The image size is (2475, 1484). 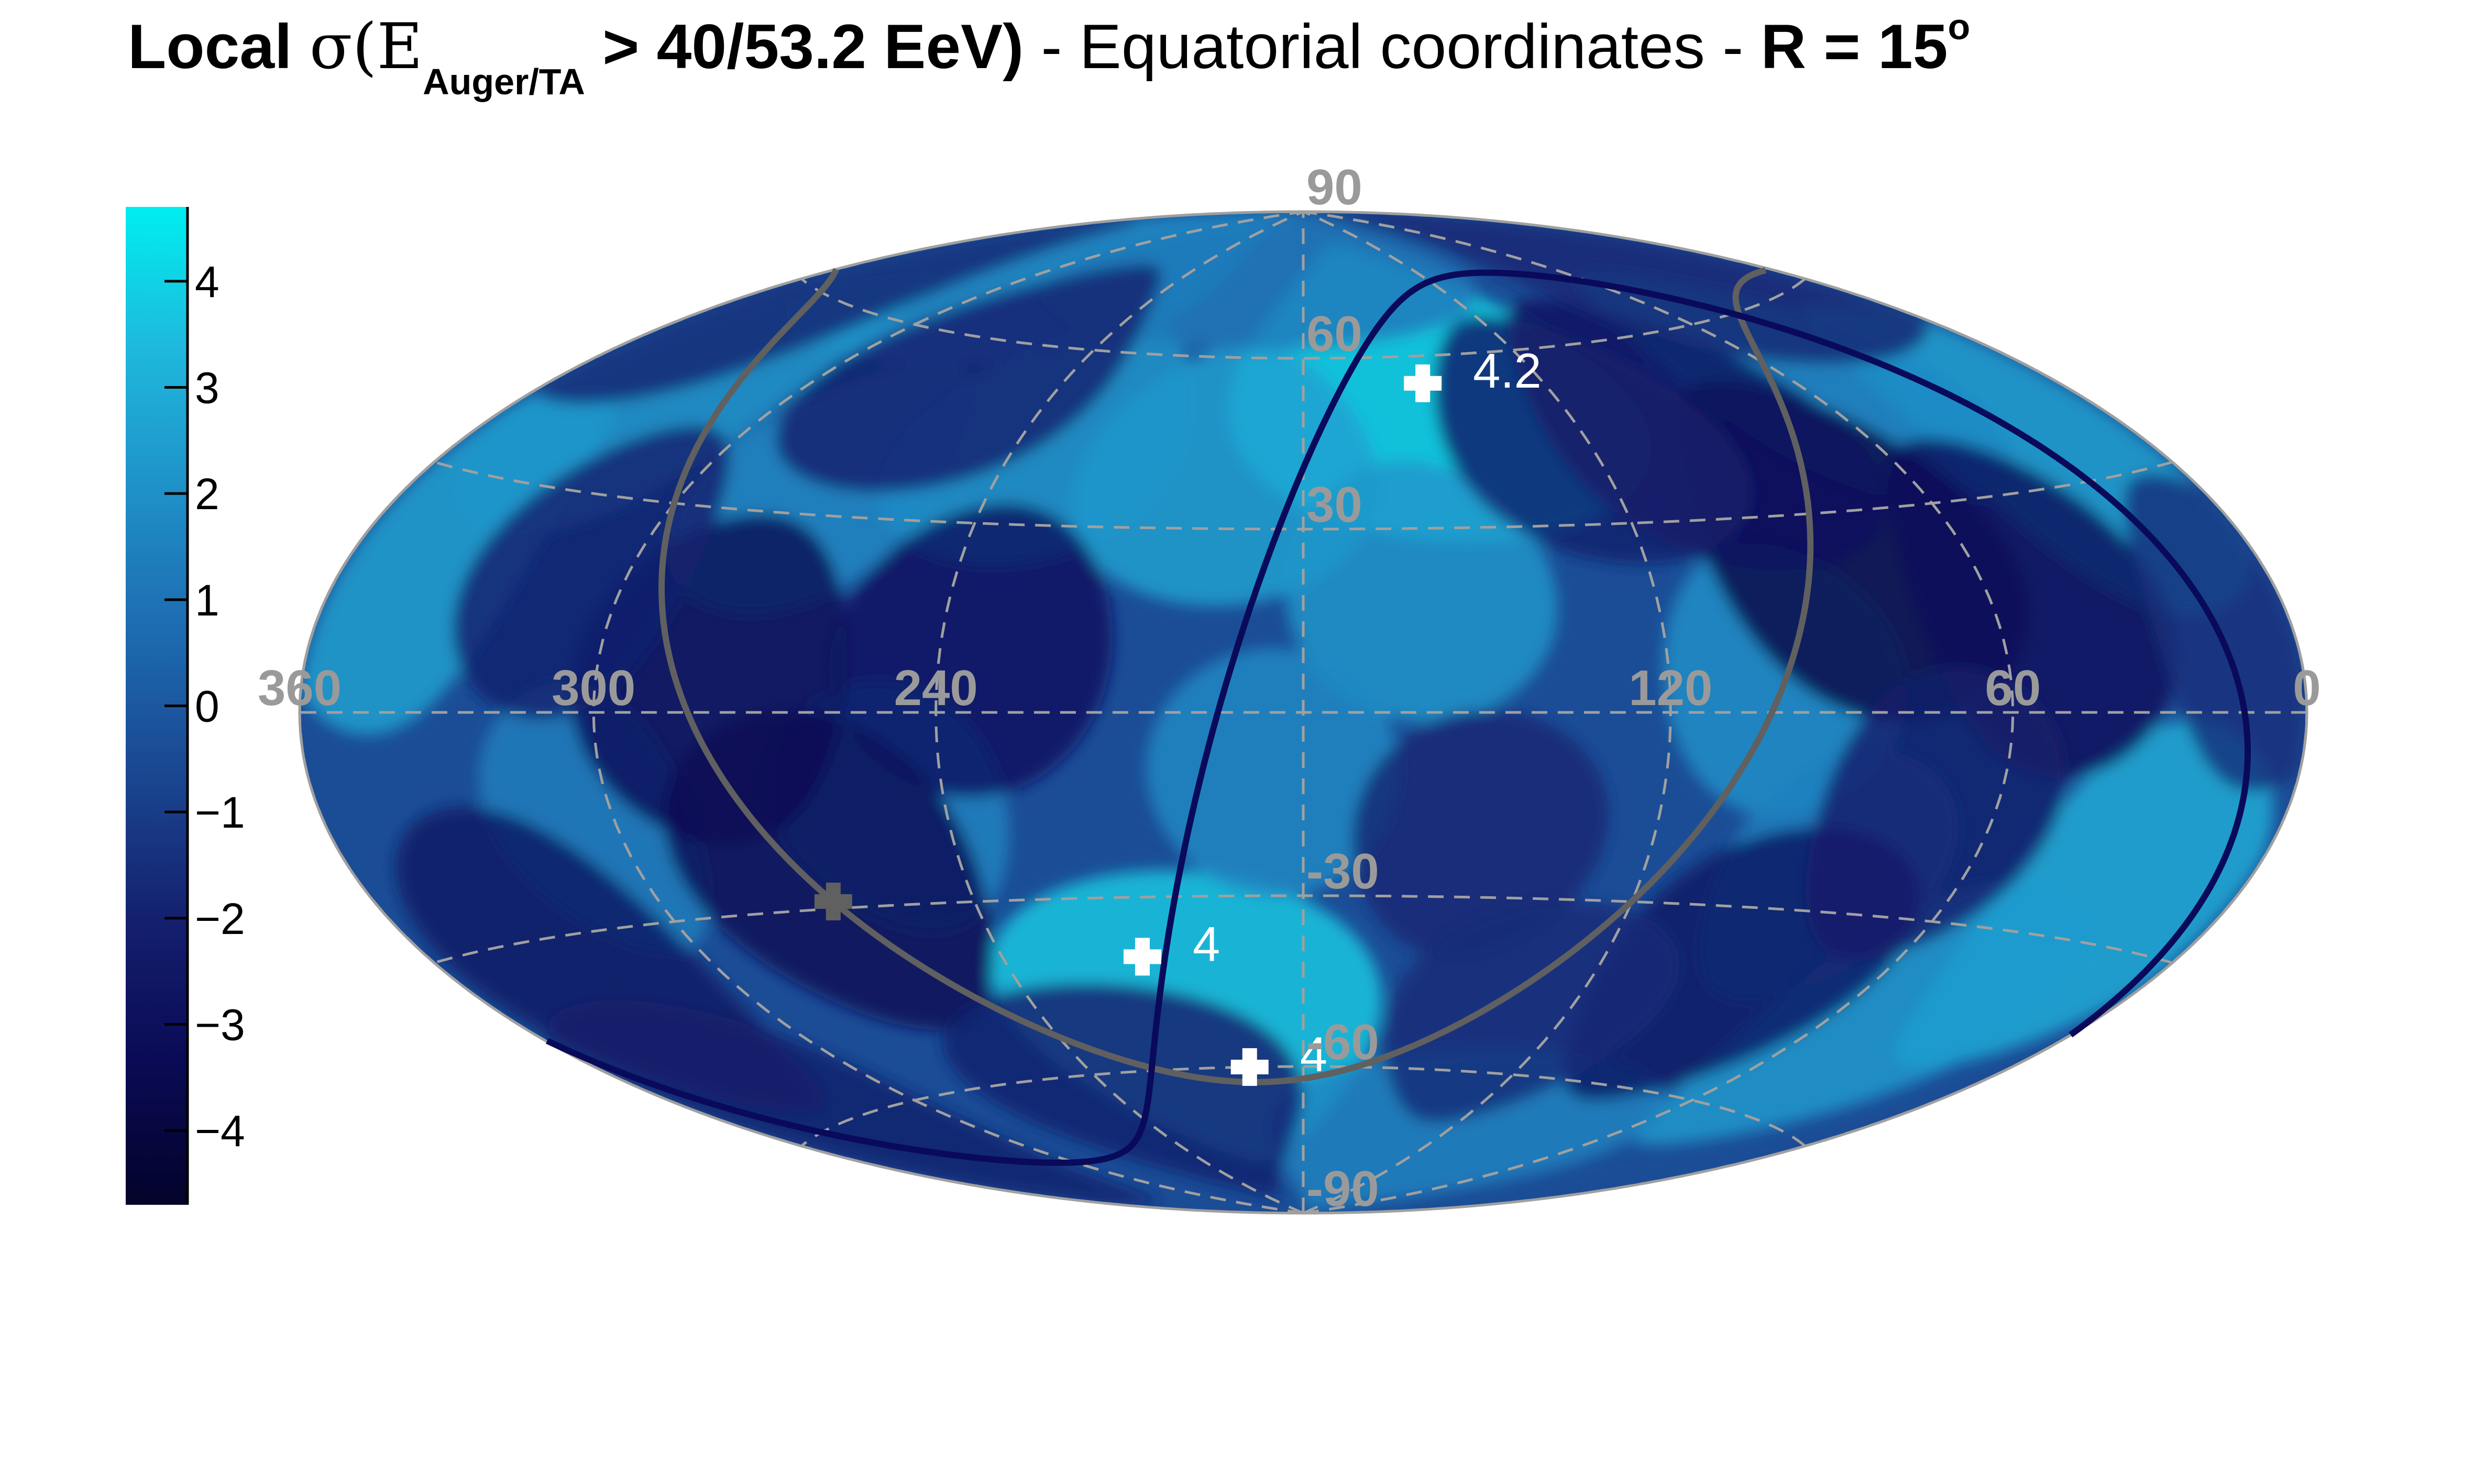 What do you see at coordinates (1334, 187) in the screenshot?
I see `dec-tick-label: 90` at bounding box center [1334, 187].